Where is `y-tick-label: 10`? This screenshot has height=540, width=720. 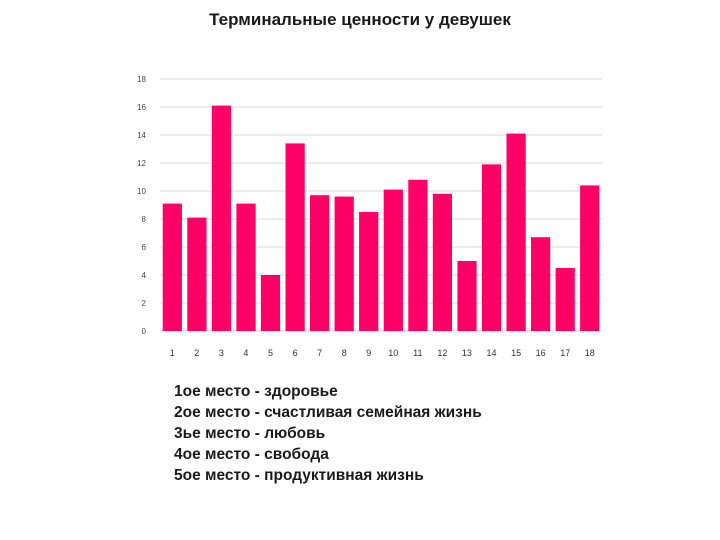
y-tick-label: 10 is located at coordinates (141, 191).